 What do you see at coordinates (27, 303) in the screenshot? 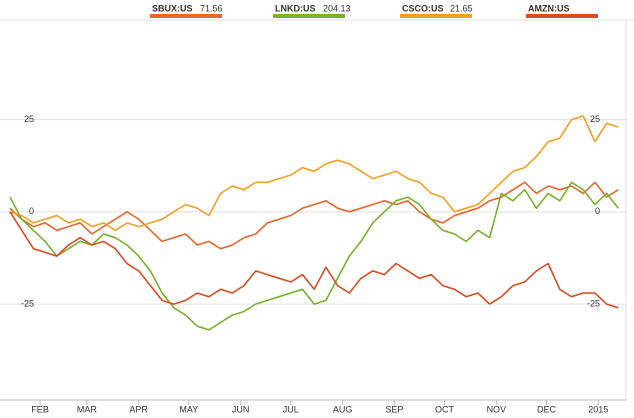
I see `y-tick-label: -25` at bounding box center [27, 303].